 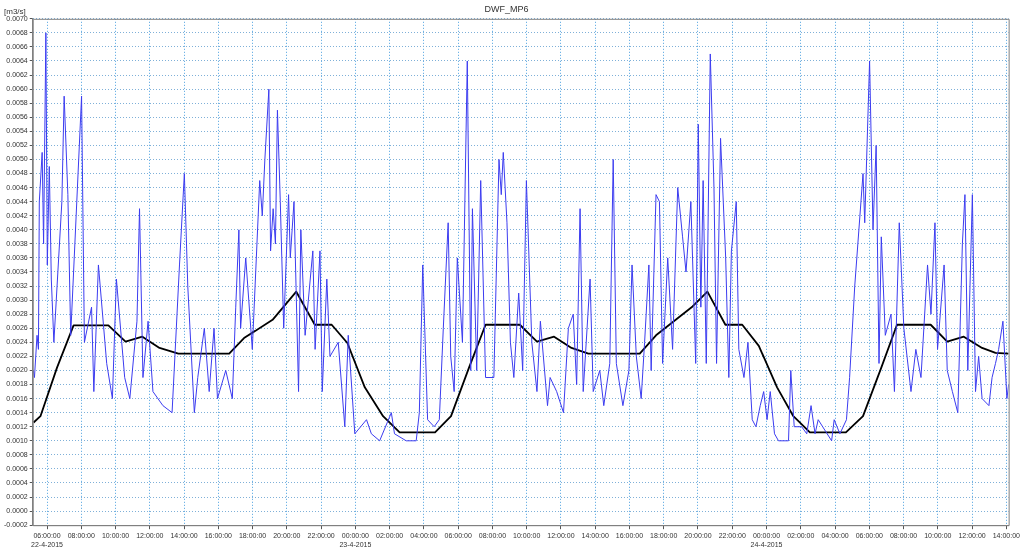 I want to click on y-axis-title: [m3/s], so click(x=15, y=11).